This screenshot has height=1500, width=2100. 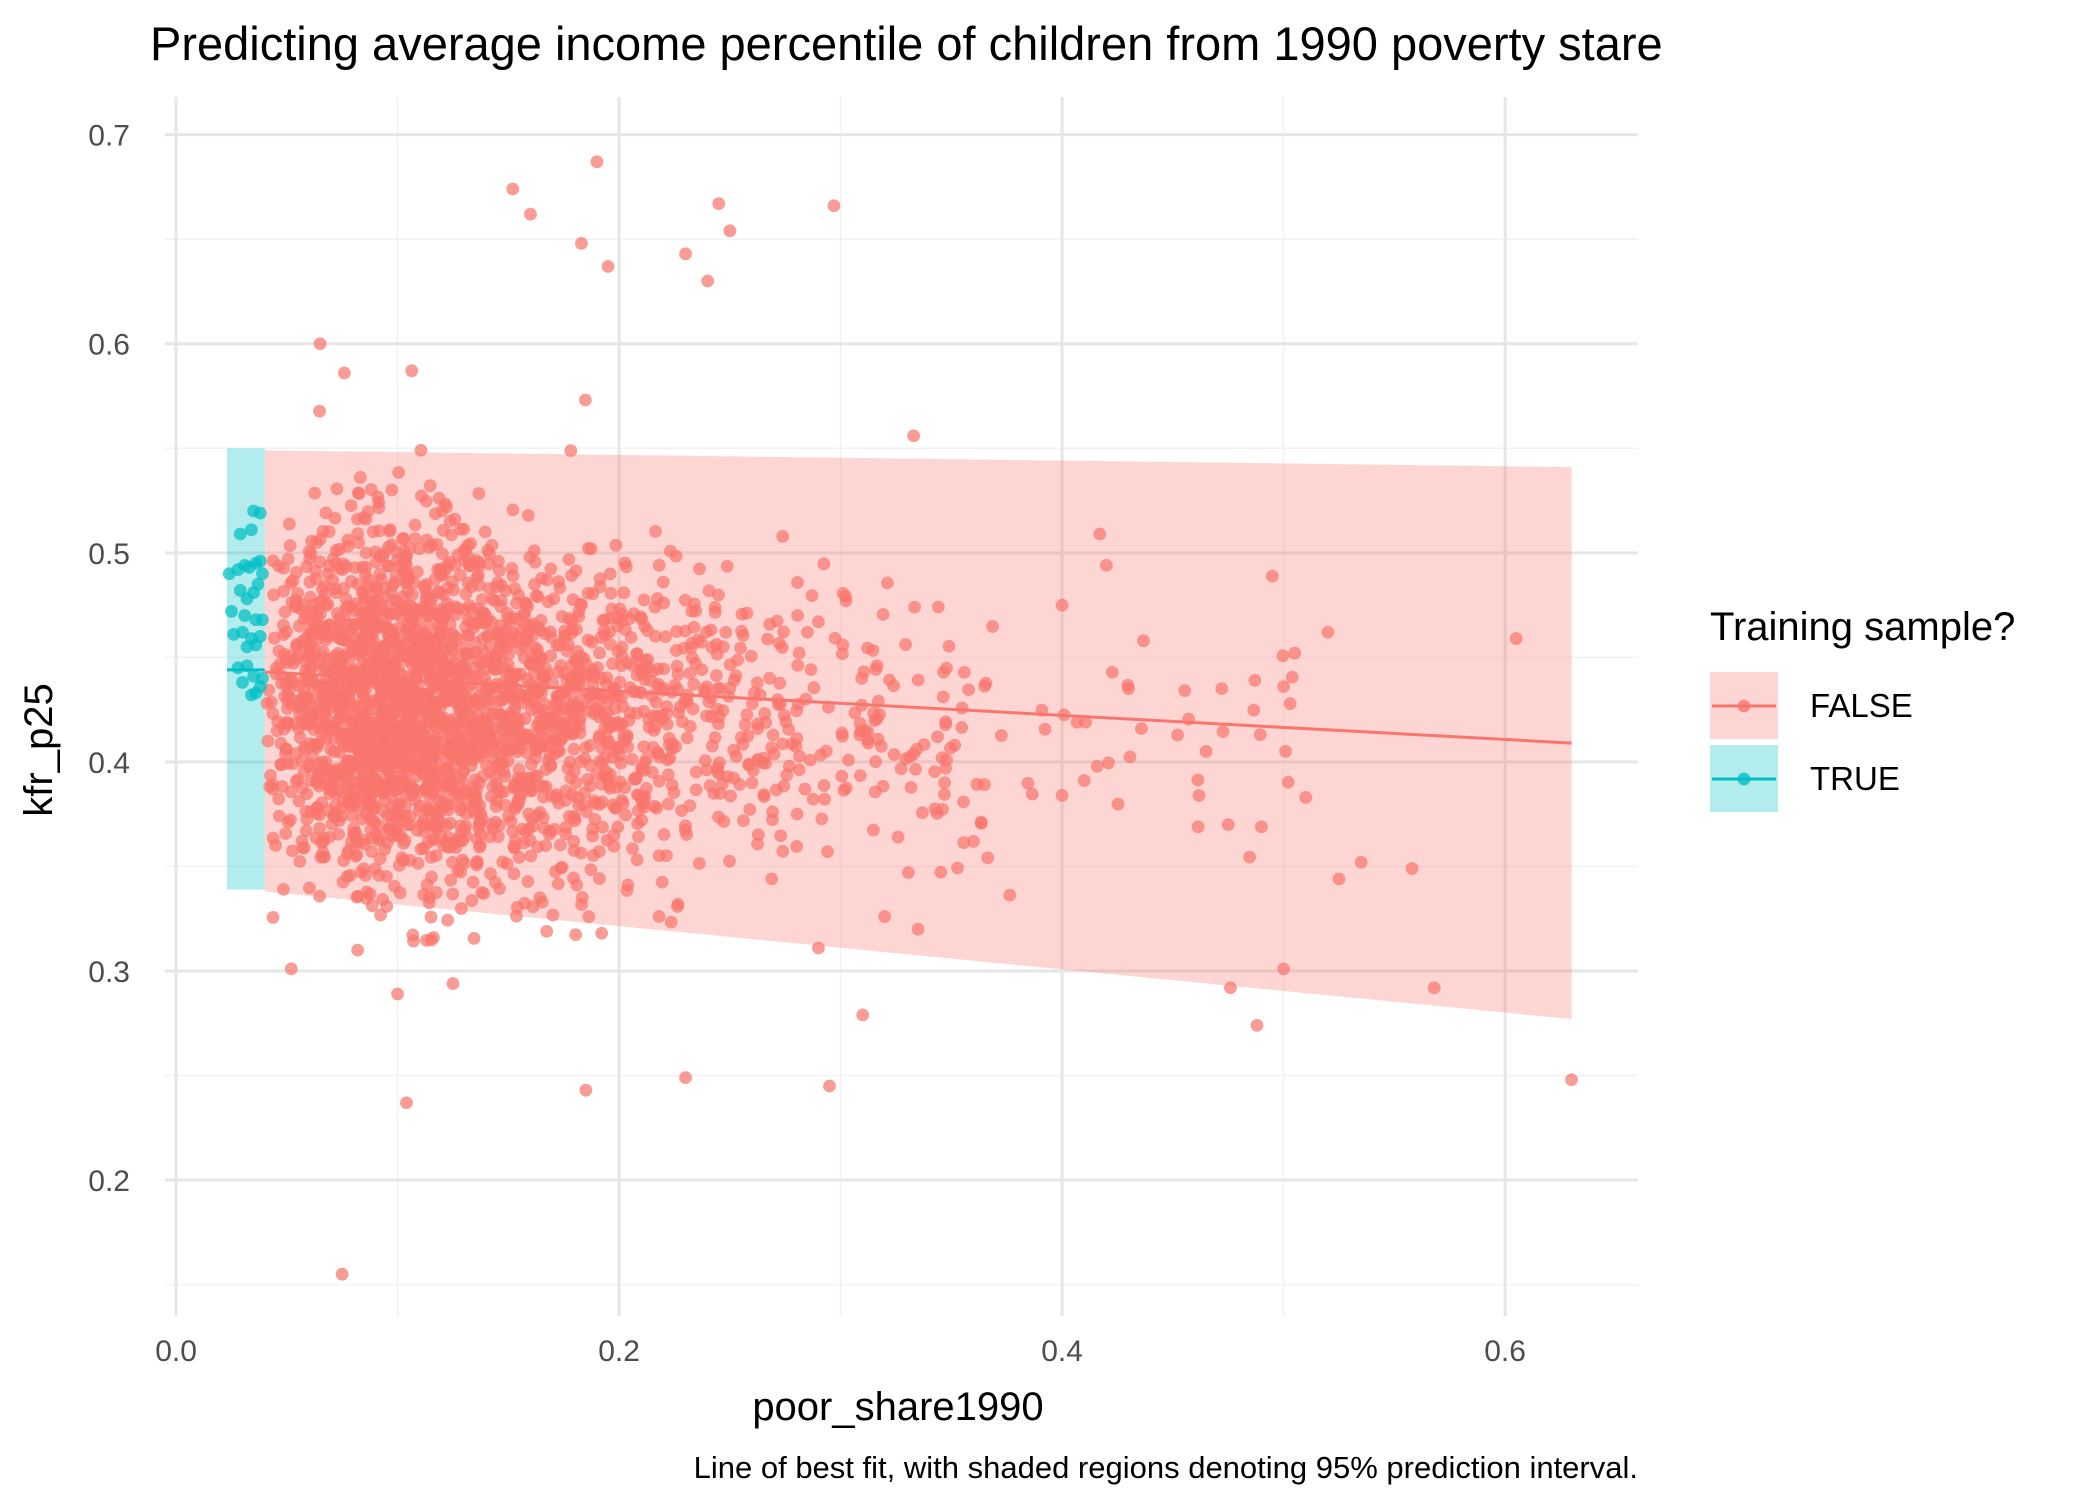 What do you see at coordinates (1744, 779) in the screenshot?
I see `legend-key-point` at bounding box center [1744, 779].